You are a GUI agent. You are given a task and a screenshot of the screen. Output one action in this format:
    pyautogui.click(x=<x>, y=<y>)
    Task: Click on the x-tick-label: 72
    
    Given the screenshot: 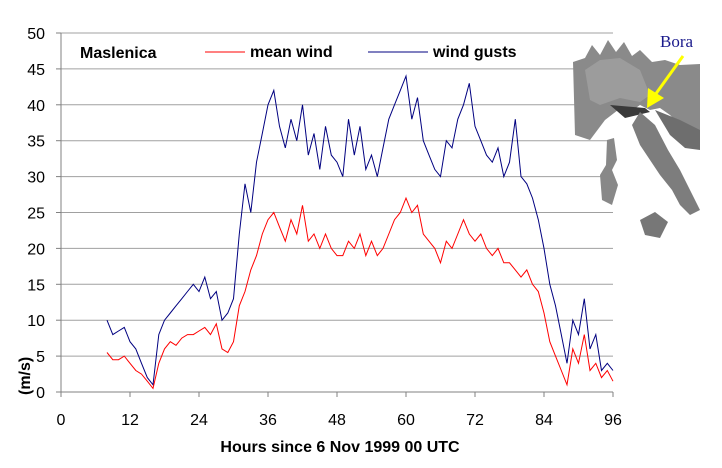 What is the action you would take?
    pyautogui.click(x=475, y=420)
    